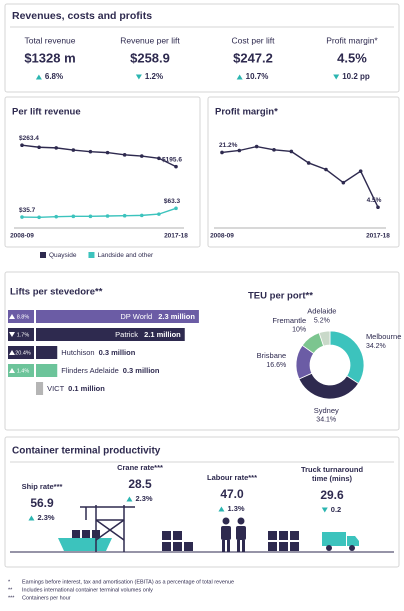 The width and height of the screenshot is (404, 611). Describe the element at coordinates (352, 57) in the screenshot. I see `kpi-value: 4.5%` at that location.